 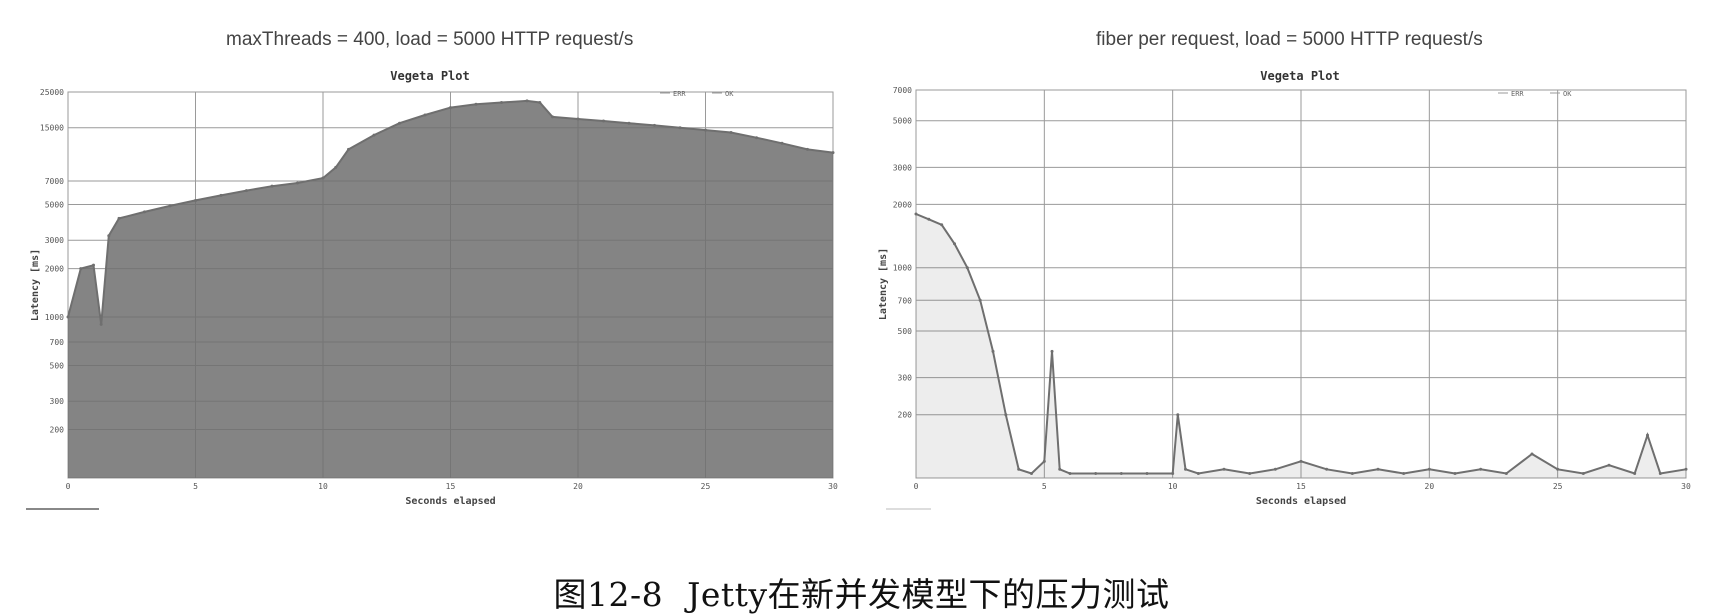 What do you see at coordinates (608, 594) in the screenshot?
I see `figure-number: 图12-8` at bounding box center [608, 594].